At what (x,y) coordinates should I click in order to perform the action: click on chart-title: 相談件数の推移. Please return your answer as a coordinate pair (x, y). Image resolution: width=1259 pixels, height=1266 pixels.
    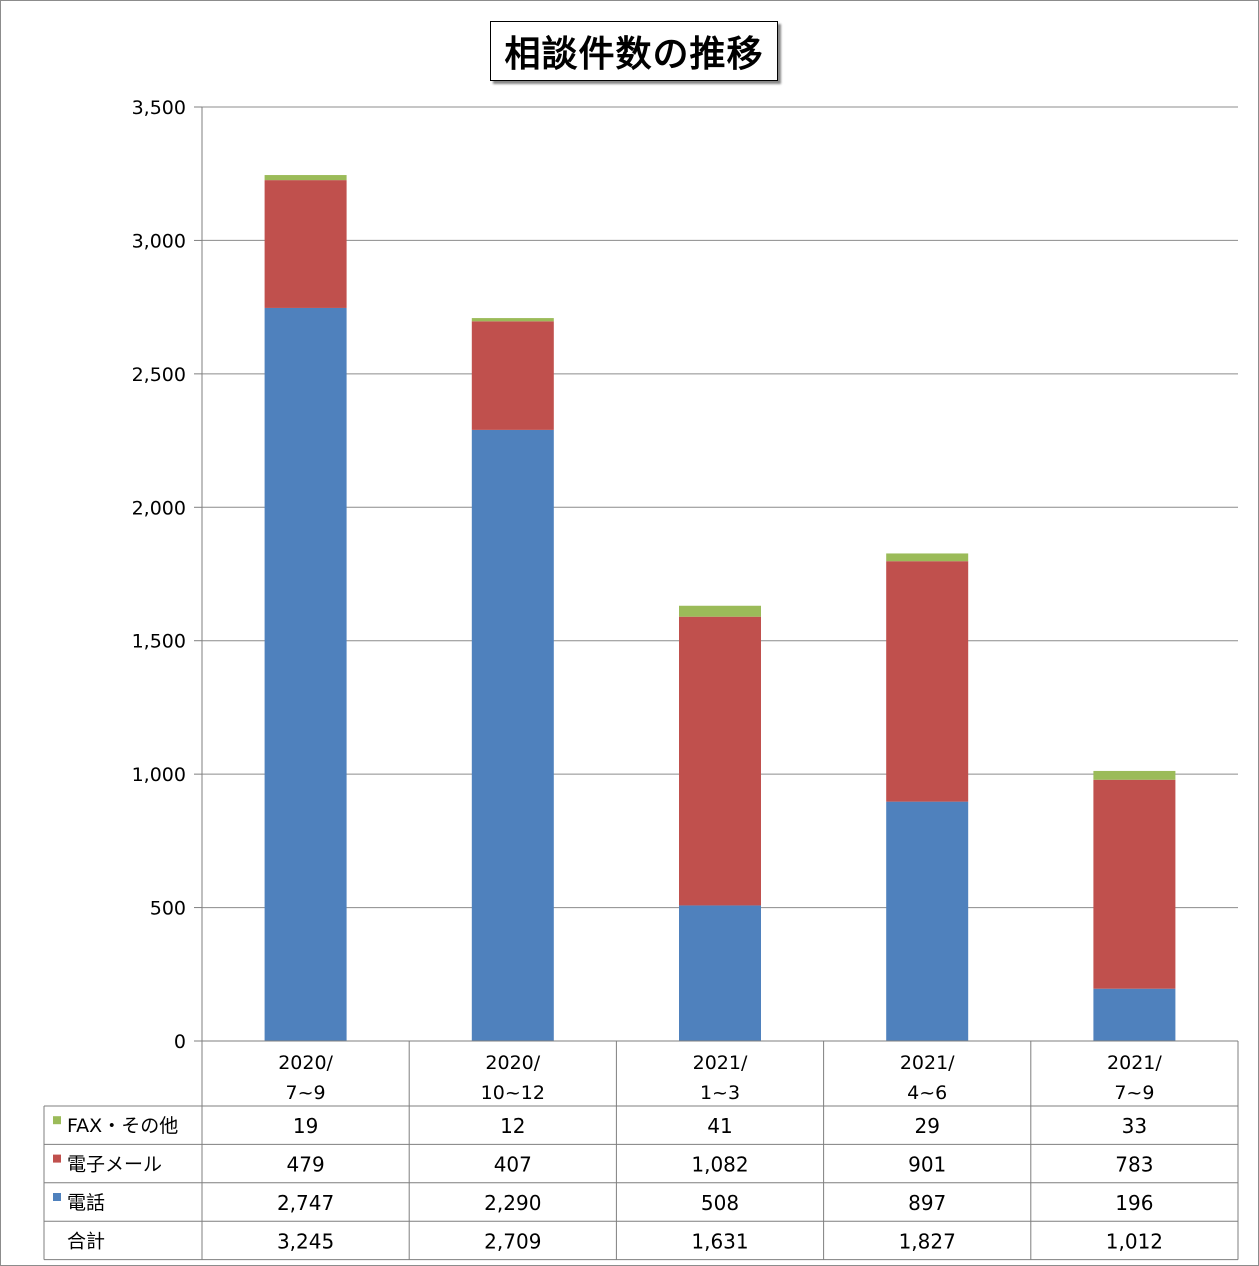
    Looking at the image, I should click on (634, 51).